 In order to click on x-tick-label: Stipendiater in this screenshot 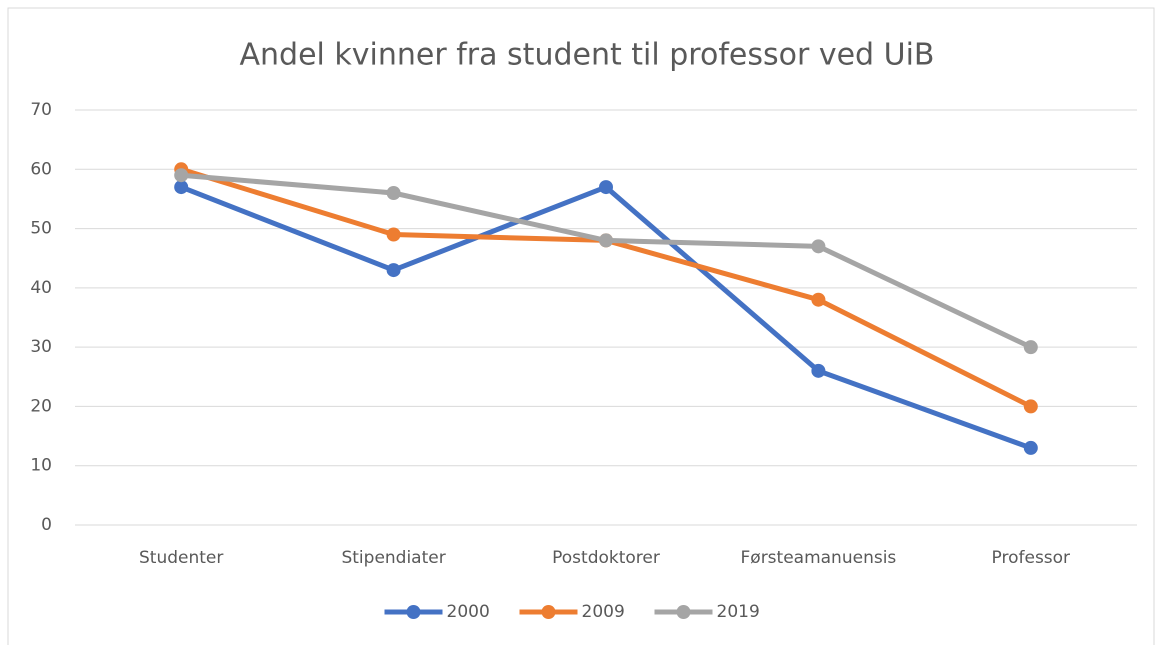, I will do `click(393, 558)`.